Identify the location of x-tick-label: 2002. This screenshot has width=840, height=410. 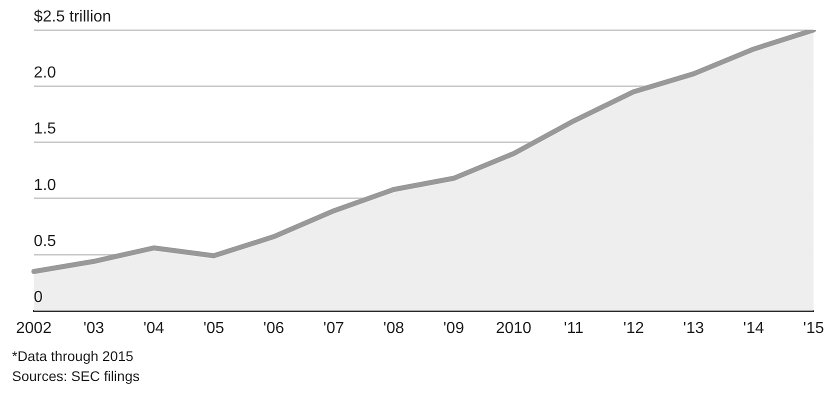
(34, 328).